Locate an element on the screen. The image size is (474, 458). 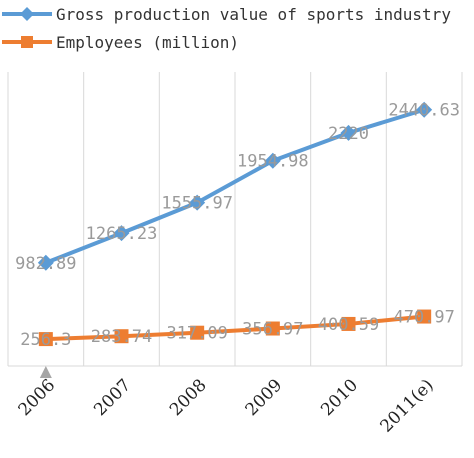
data-label: 356.97 is located at coordinates (272, 330).